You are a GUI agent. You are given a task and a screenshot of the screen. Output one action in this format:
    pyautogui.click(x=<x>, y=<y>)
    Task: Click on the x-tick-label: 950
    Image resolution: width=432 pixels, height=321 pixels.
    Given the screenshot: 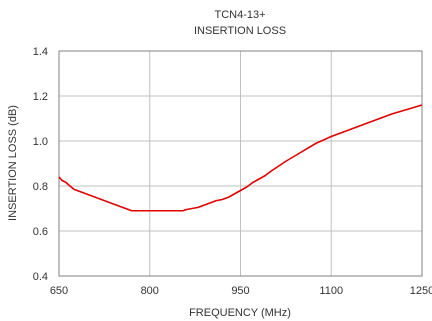 What is the action you would take?
    pyautogui.click(x=240, y=291)
    